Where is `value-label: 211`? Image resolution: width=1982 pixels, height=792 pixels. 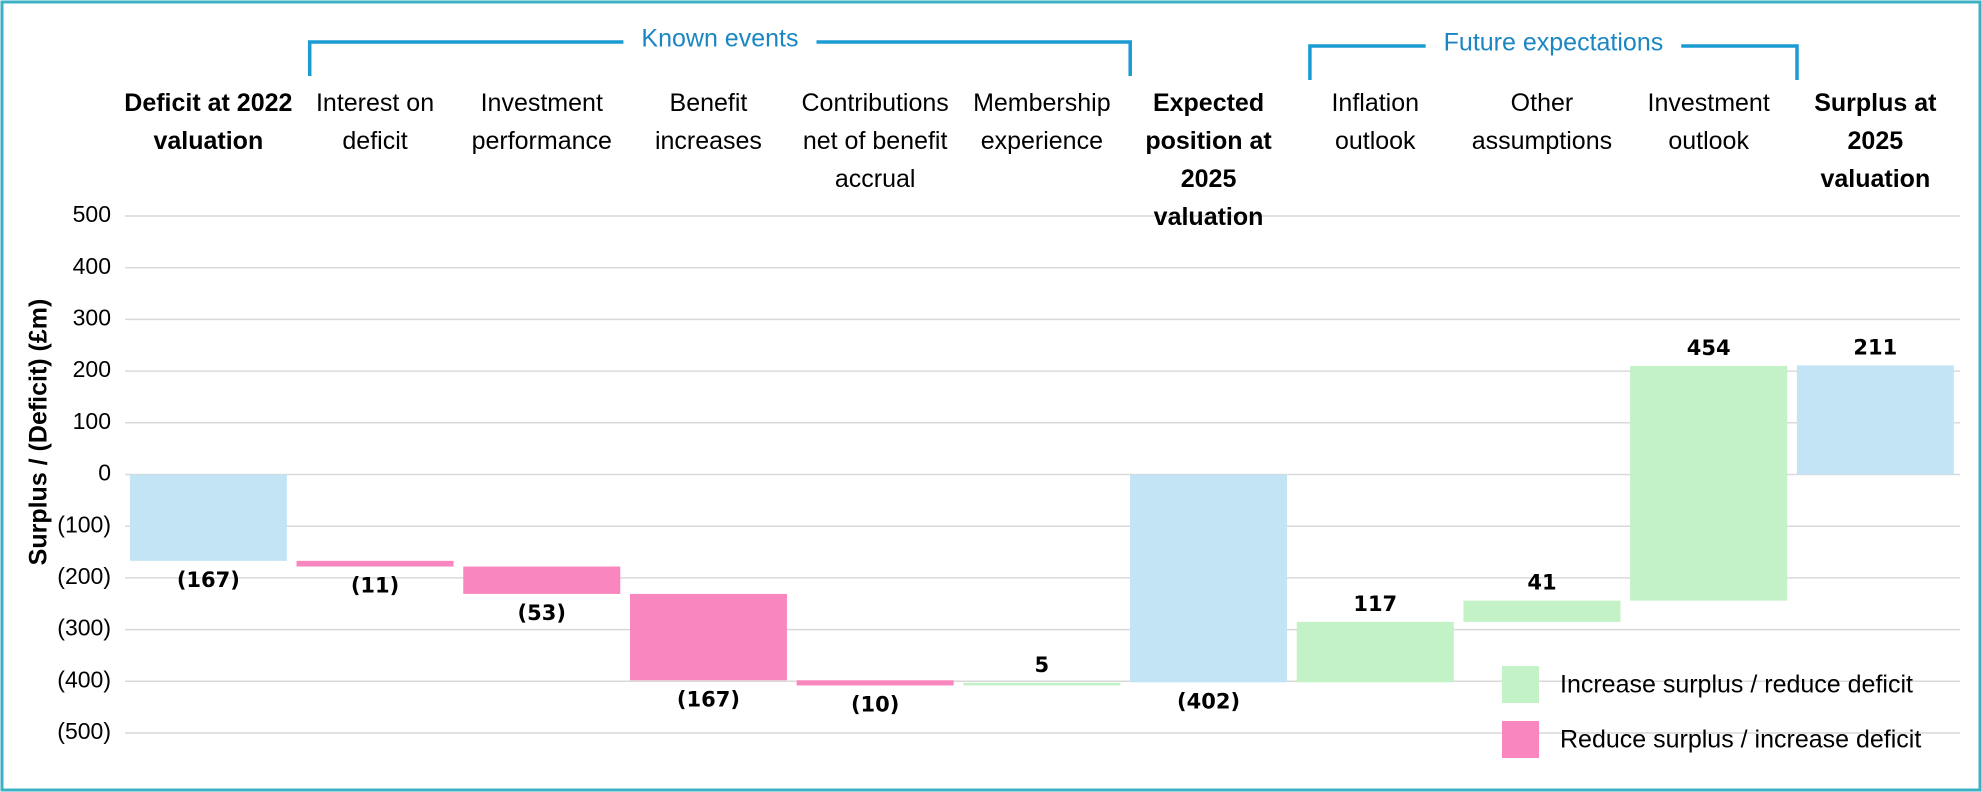
value-label: 211 is located at coordinates (1875, 347).